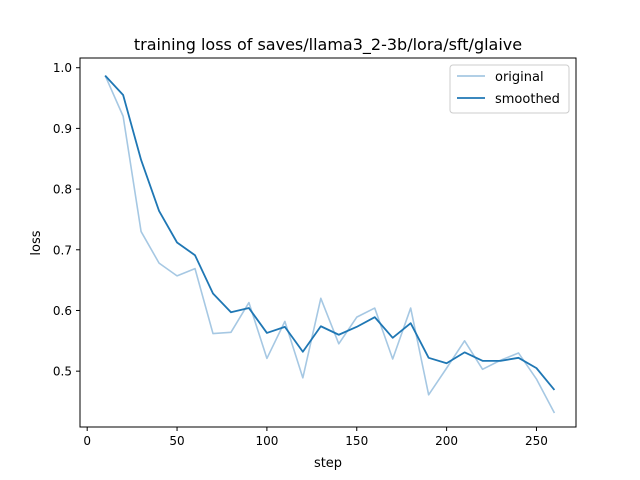 The height and width of the screenshot is (480, 640). Describe the element at coordinates (87, 441) in the screenshot. I see `x-tick-label: 0` at that location.